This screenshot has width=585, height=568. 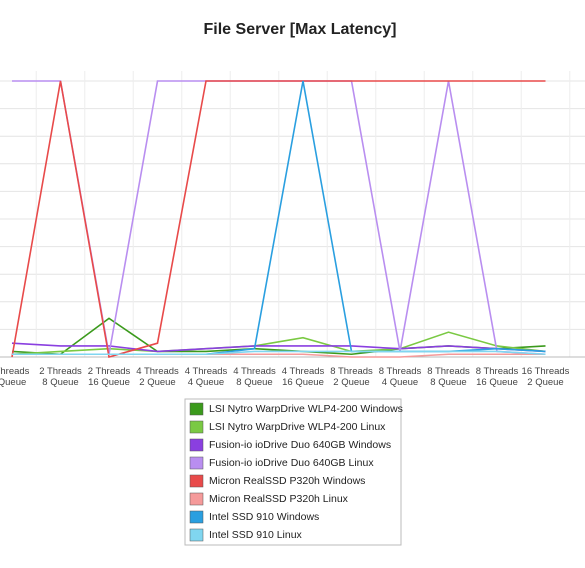 I want to click on x-tick-label: 2 Threads 16 Queue, so click(x=109, y=377).